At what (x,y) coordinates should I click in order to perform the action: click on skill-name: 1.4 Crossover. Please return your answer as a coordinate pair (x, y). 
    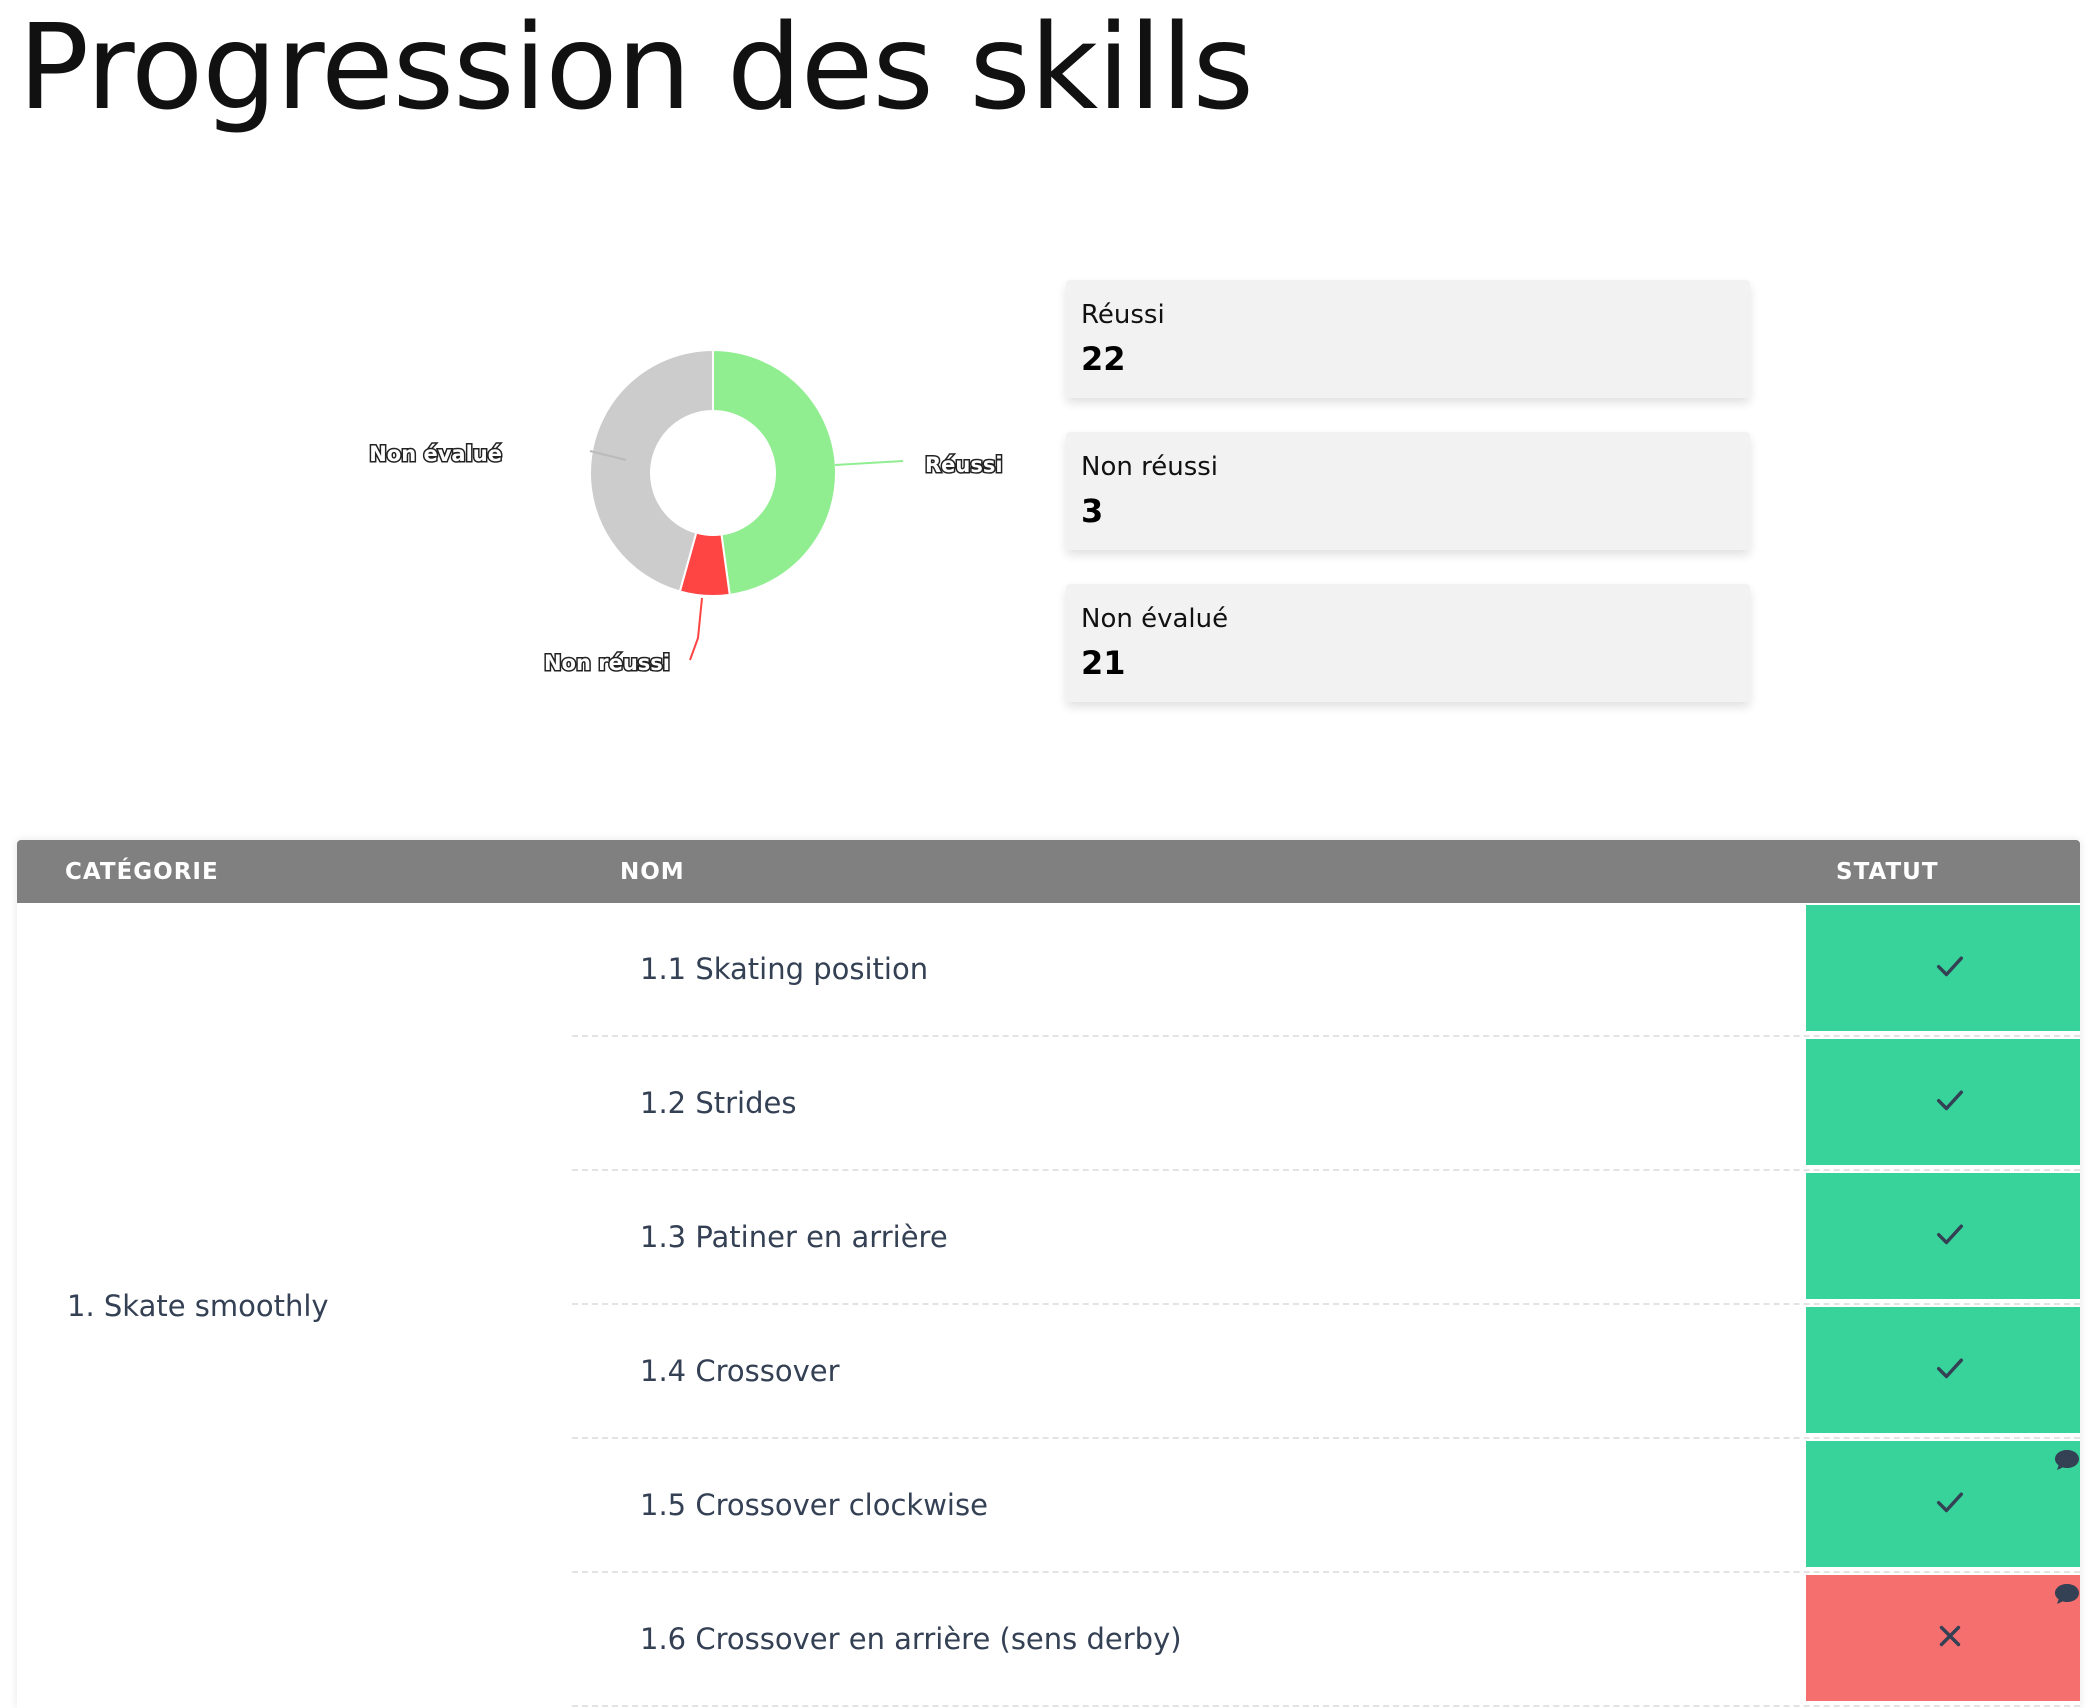
    Looking at the image, I should click on (740, 1371).